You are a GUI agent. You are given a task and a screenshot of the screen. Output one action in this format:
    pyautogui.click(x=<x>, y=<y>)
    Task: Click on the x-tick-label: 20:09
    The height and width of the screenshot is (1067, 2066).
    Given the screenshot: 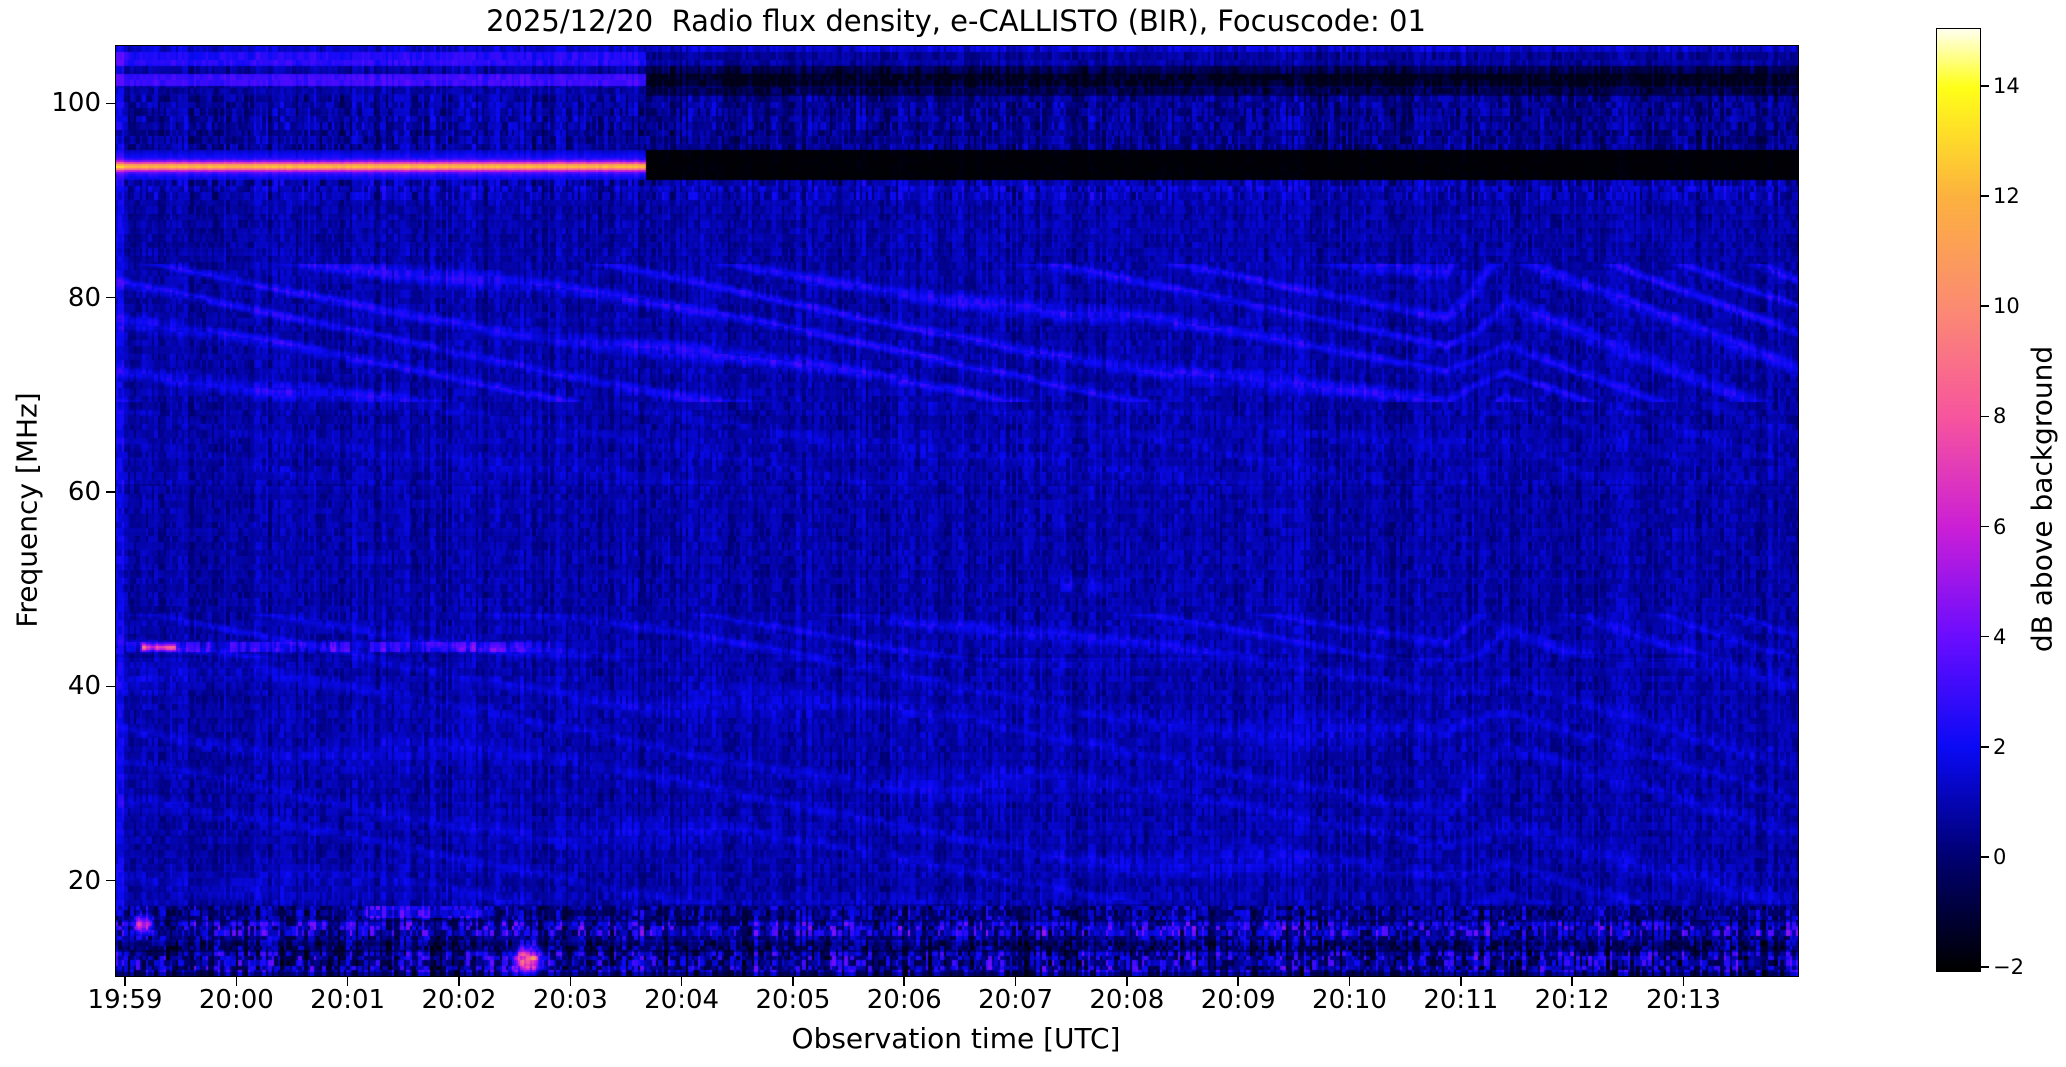 What is the action you would take?
    pyautogui.click(x=1238, y=1000)
    